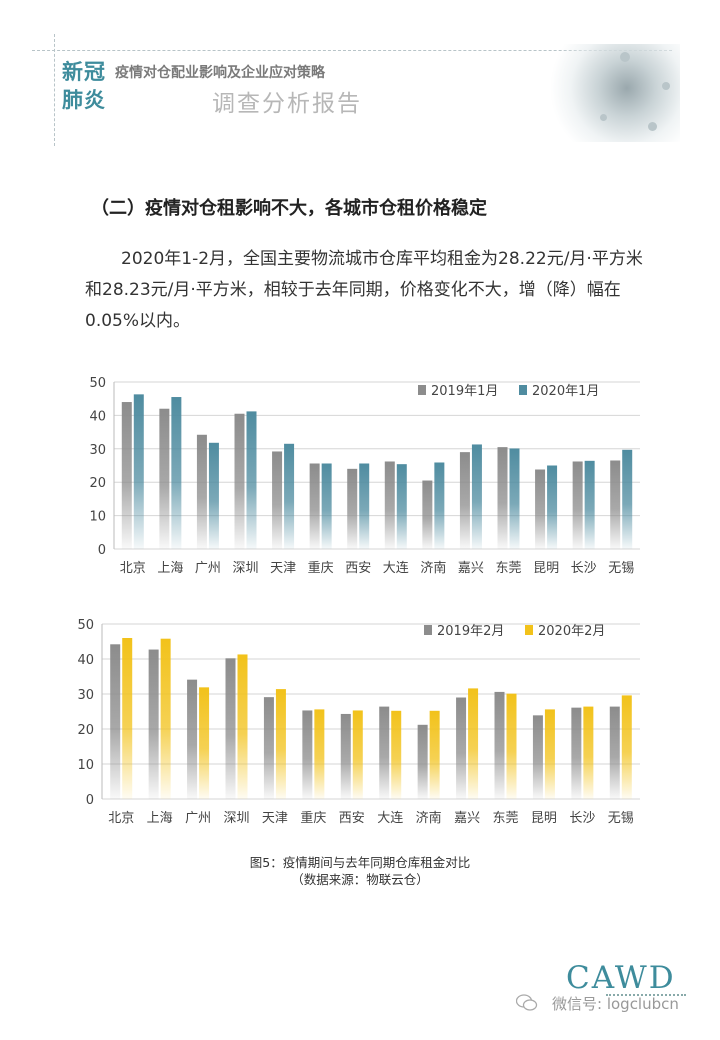 This screenshot has height=1040, width=720. I want to click on header-dashed-line, so click(352, 50).